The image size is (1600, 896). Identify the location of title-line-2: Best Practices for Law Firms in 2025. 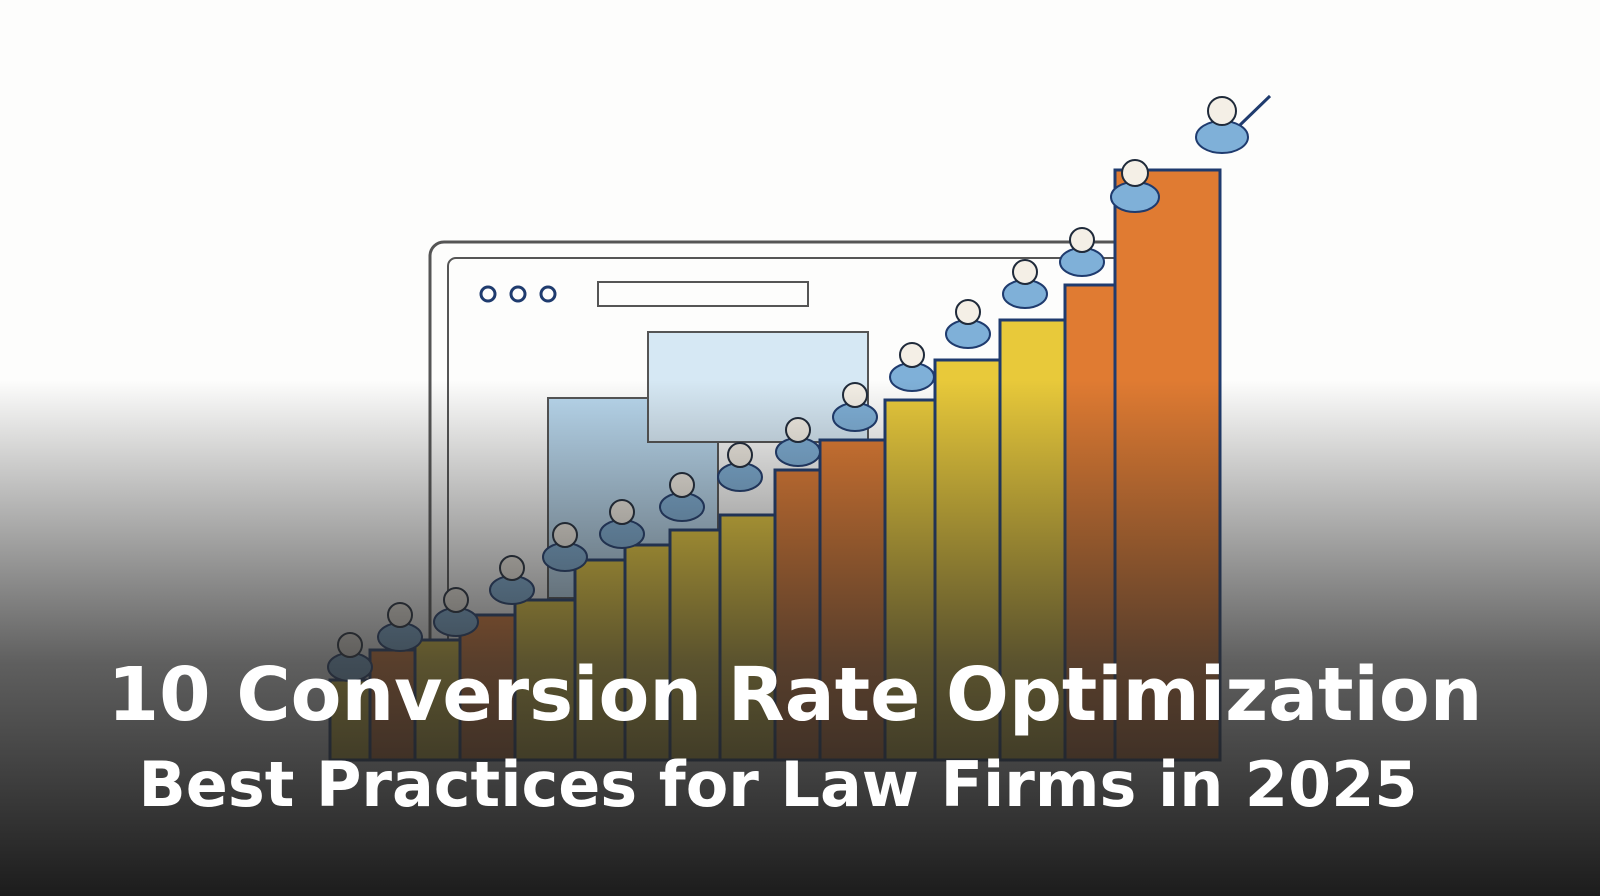
(778, 784).